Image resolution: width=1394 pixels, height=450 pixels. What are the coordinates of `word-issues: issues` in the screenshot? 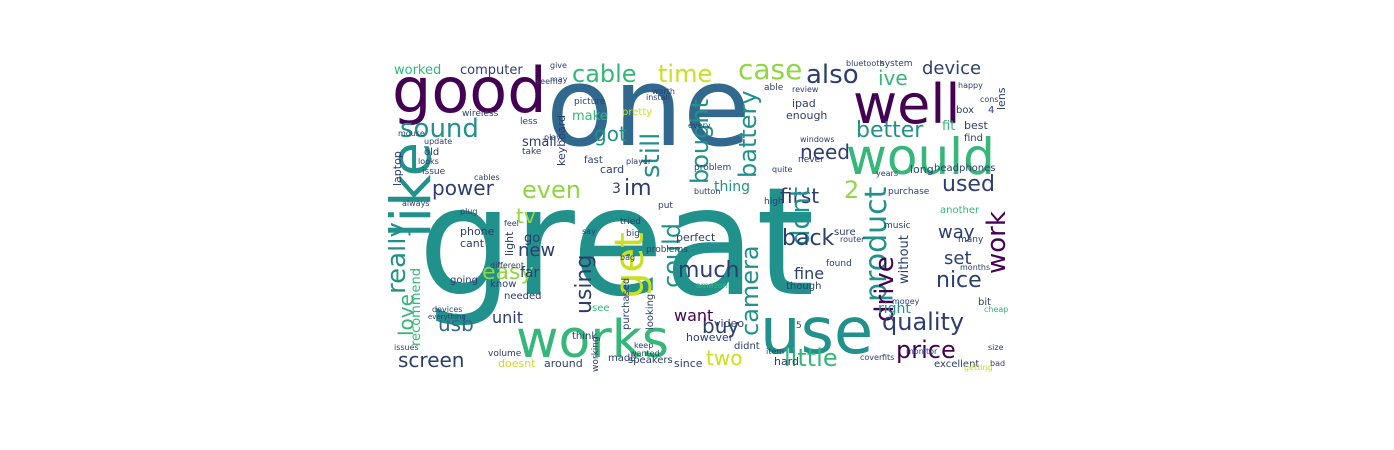 It's located at (406, 347).